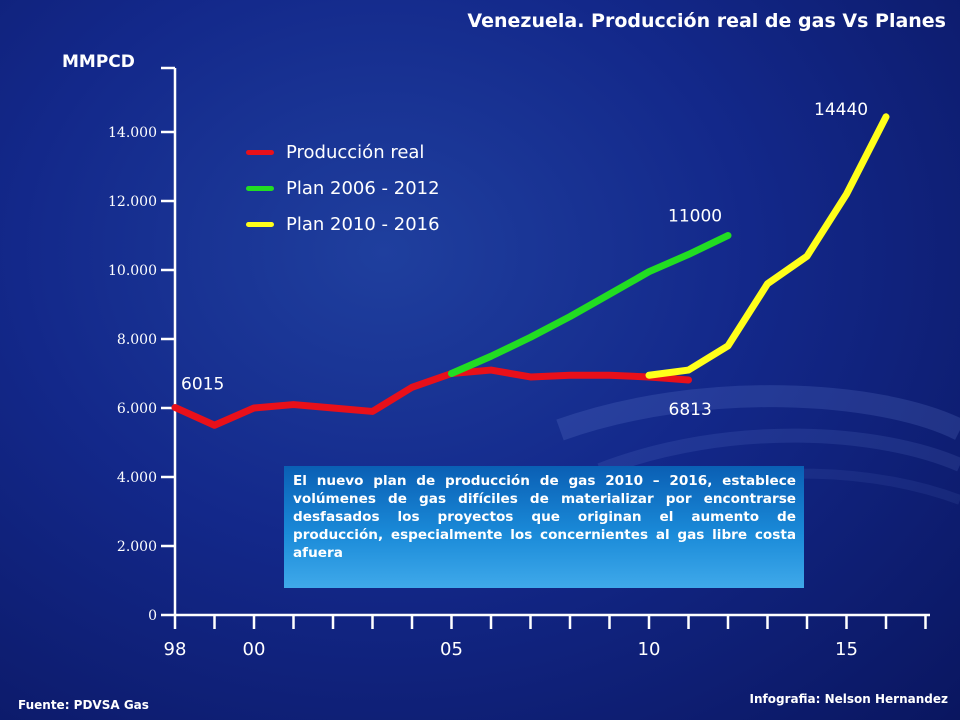 Image resolution: width=960 pixels, height=720 pixels. What do you see at coordinates (363, 224) in the screenshot?
I see `legend-label: Plan 2010 - 2016` at bounding box center [363, 224].